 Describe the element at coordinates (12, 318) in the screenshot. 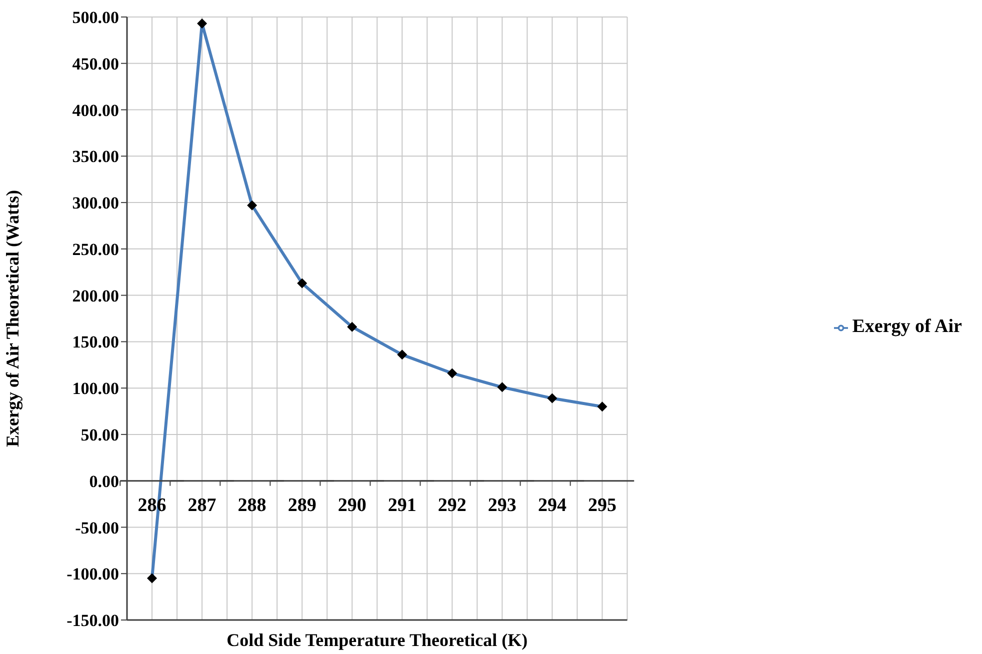

I see `y-axis-title: Exergy of Air Theoretical (Watts)` at that location.